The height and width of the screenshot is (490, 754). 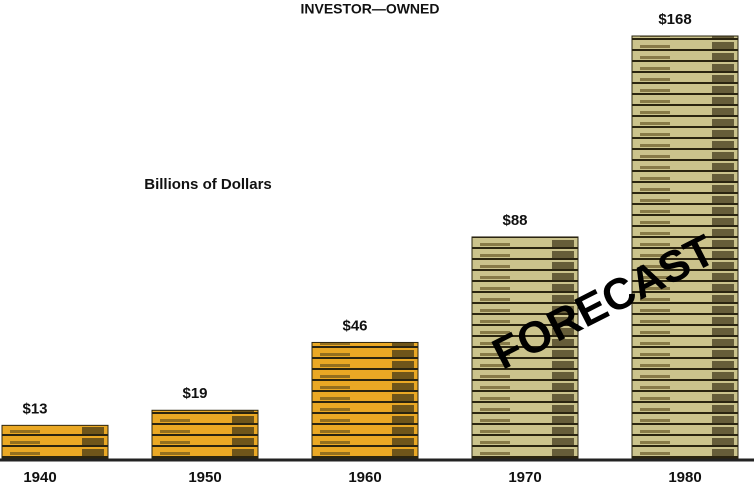 I want to click on value-label: $19, so click(x=194, y=393).